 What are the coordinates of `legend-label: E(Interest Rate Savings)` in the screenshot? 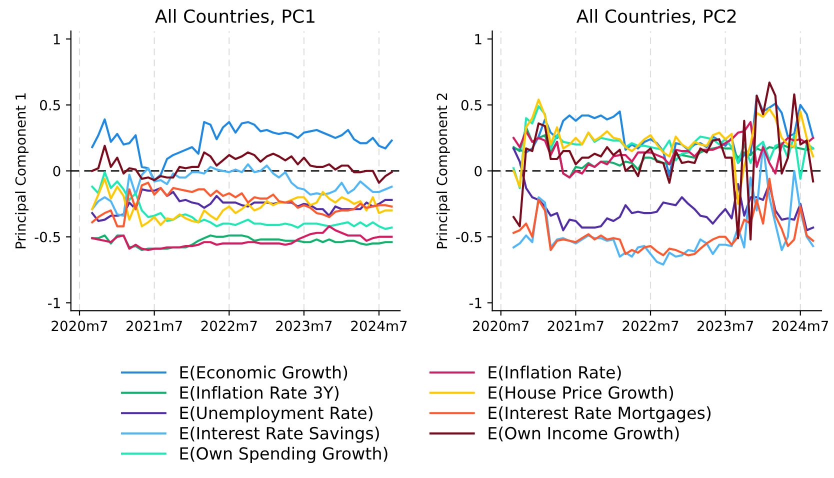 It's located at (279, 434).